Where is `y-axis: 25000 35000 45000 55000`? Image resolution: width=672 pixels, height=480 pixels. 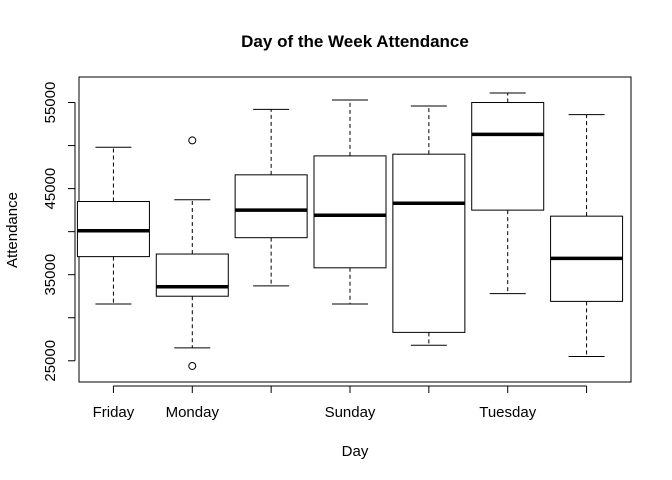 y-axis: 25000 35000 45000 55000 is located at coordinates (59, 232).